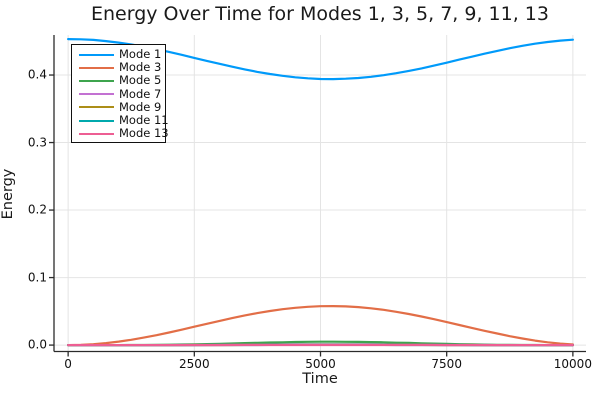 This screenshot has height=400, width=600. I want to click on legend-label: Mode 9, so click(140, 106).